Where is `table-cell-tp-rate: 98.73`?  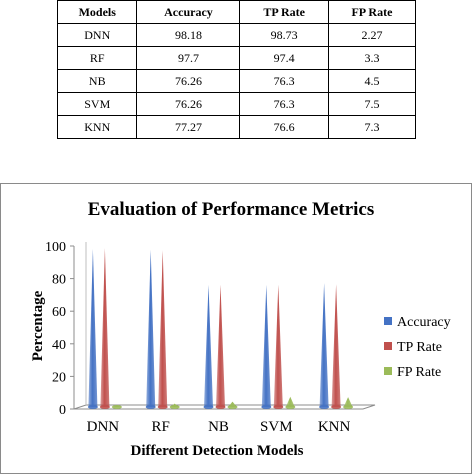
table-cell-tp-rate: 98.73 is located at coordinates (284, 35).